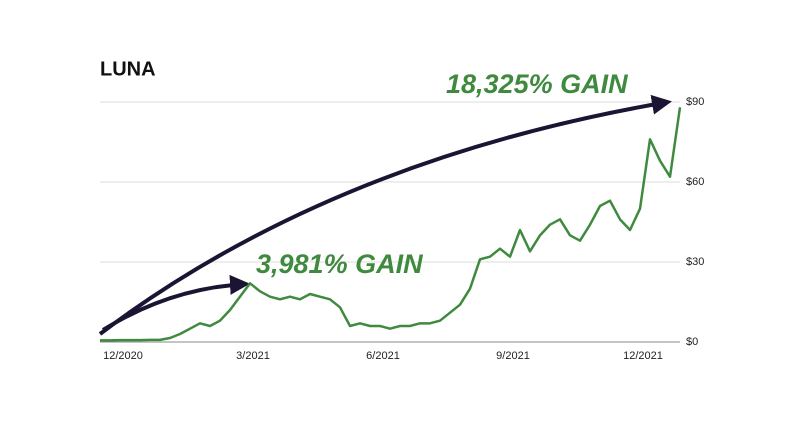 This screenshot has height=425, width=800. I want to click on arrow, so click(175, 303).